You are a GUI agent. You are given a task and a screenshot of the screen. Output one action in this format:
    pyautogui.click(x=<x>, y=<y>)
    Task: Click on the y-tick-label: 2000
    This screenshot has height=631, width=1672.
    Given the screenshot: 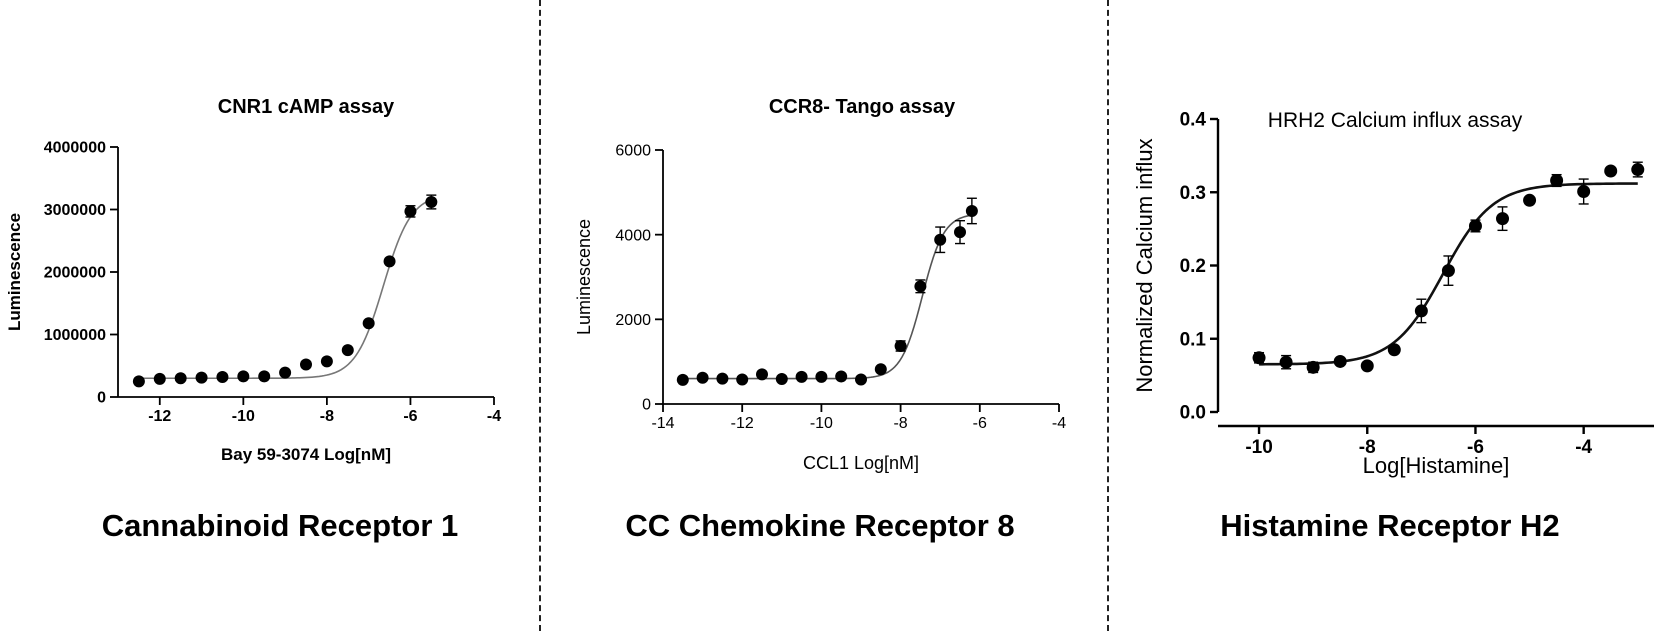 What is the action you would take?
    pyautogui.click(x=633, y=320)
    